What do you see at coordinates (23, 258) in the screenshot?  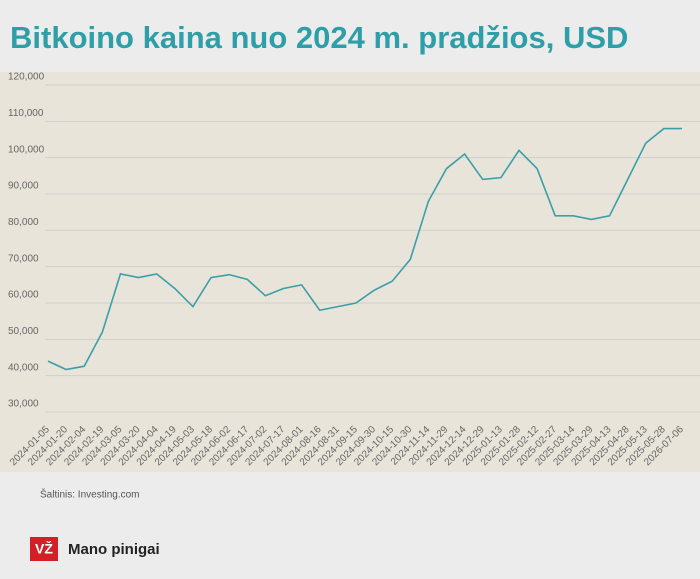 I see `y-tick-label: 70,000` at bounding box center [23, 258].